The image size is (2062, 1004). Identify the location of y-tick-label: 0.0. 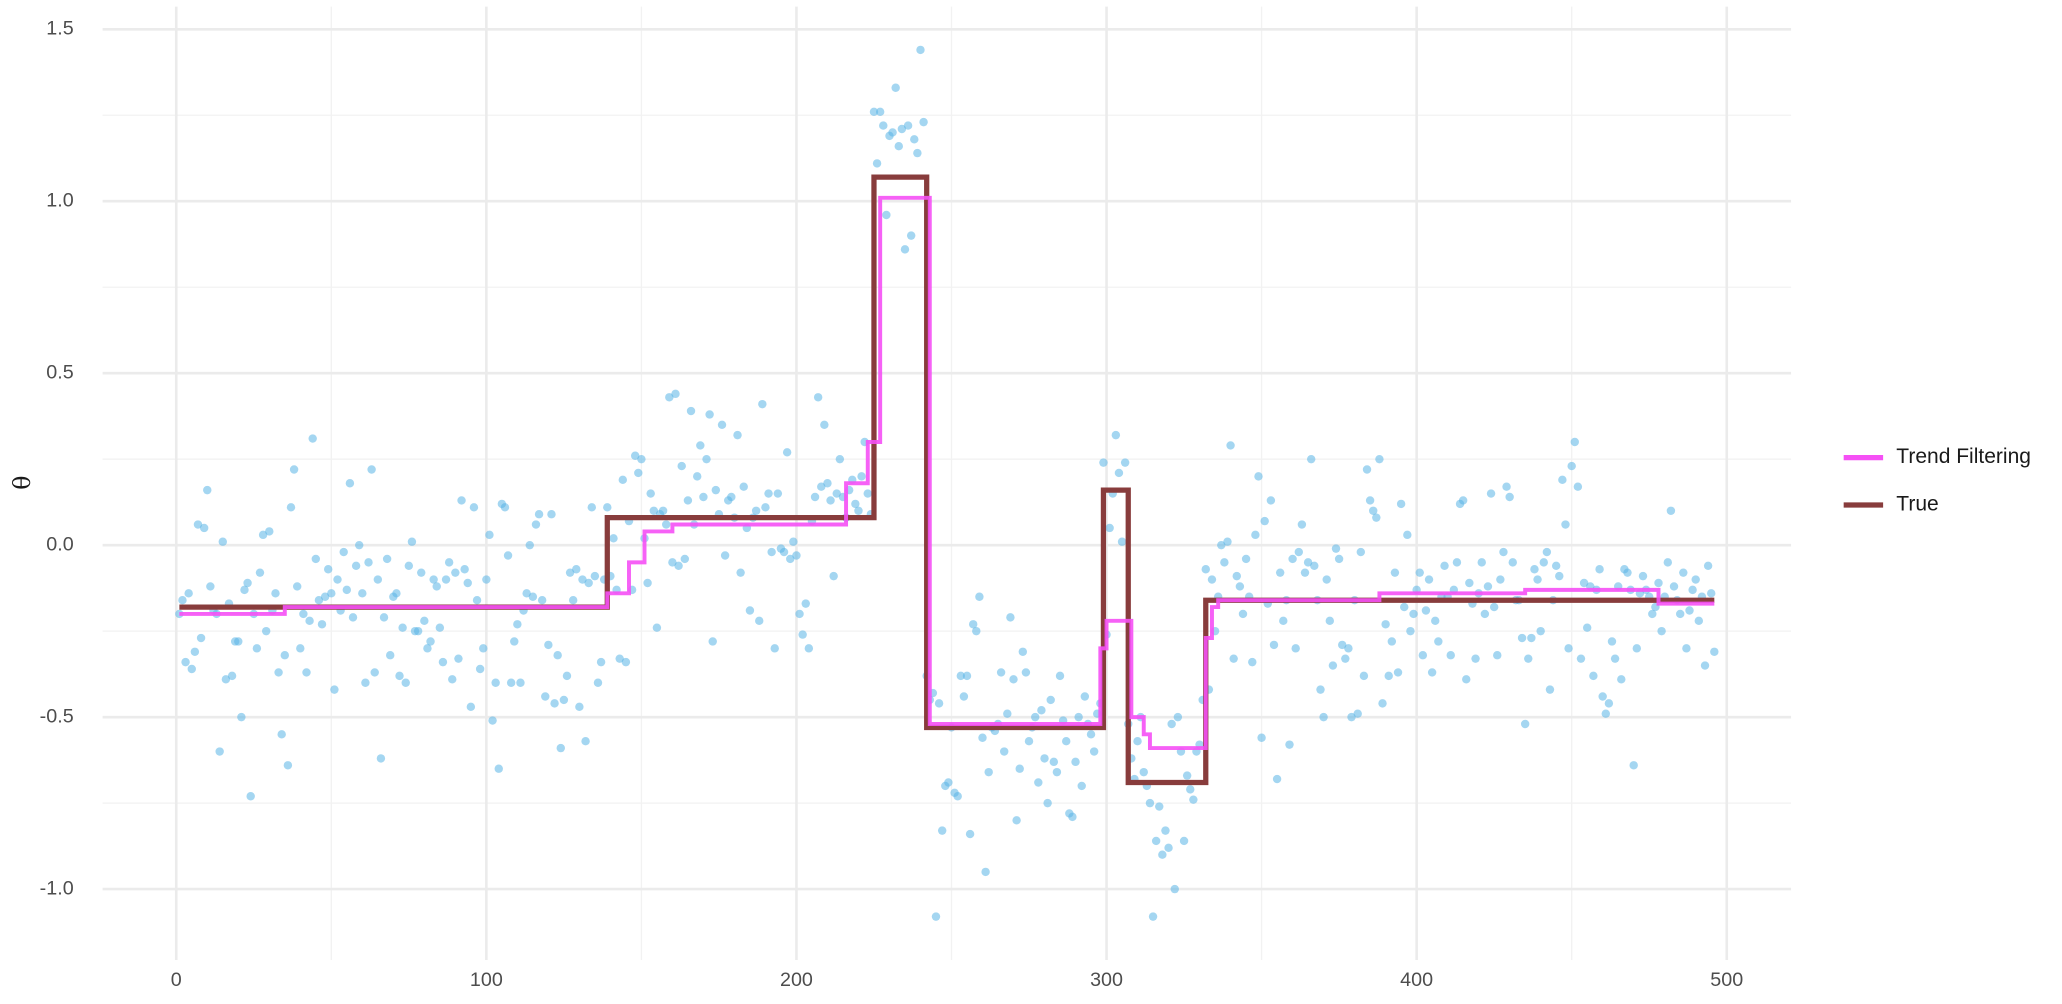
(59, 544).